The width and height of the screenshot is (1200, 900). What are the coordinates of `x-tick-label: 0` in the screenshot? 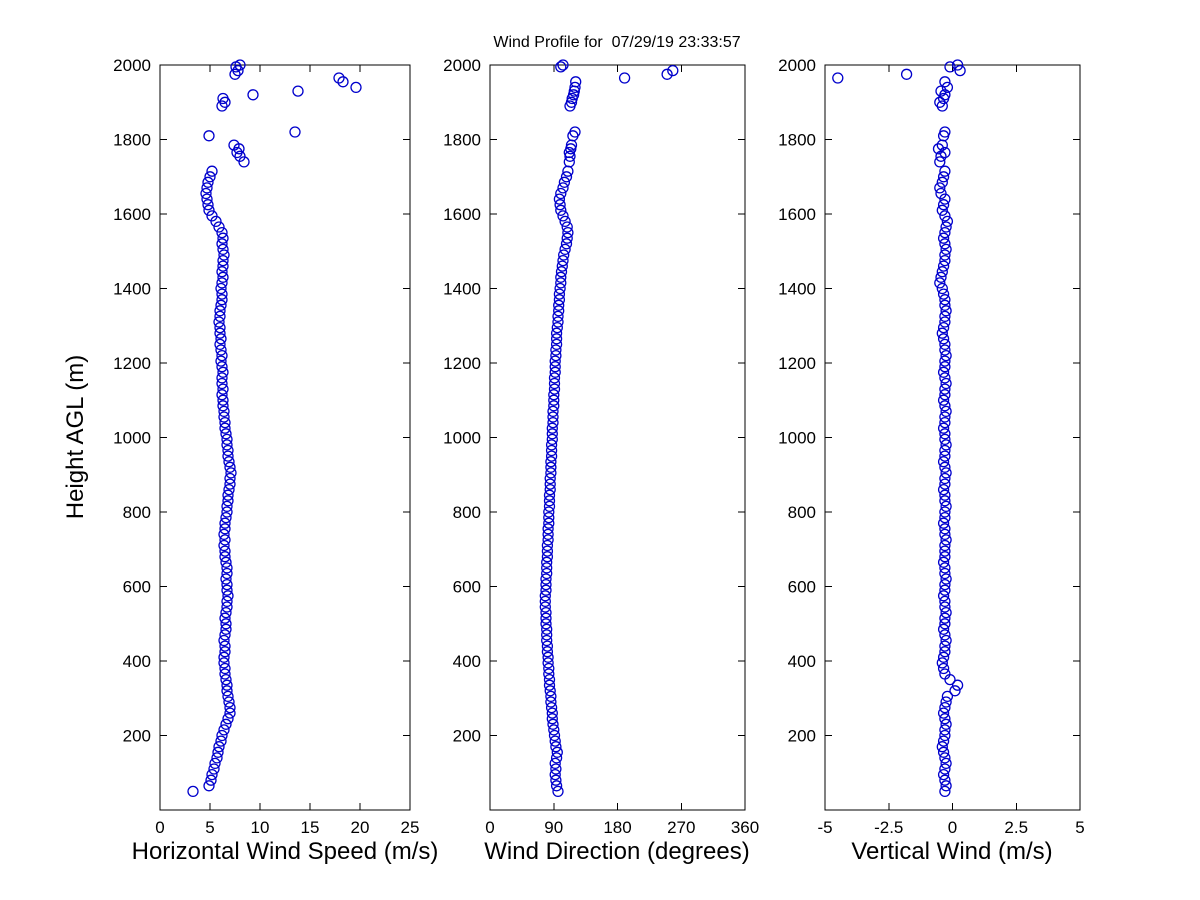 It's located at (952, 827).